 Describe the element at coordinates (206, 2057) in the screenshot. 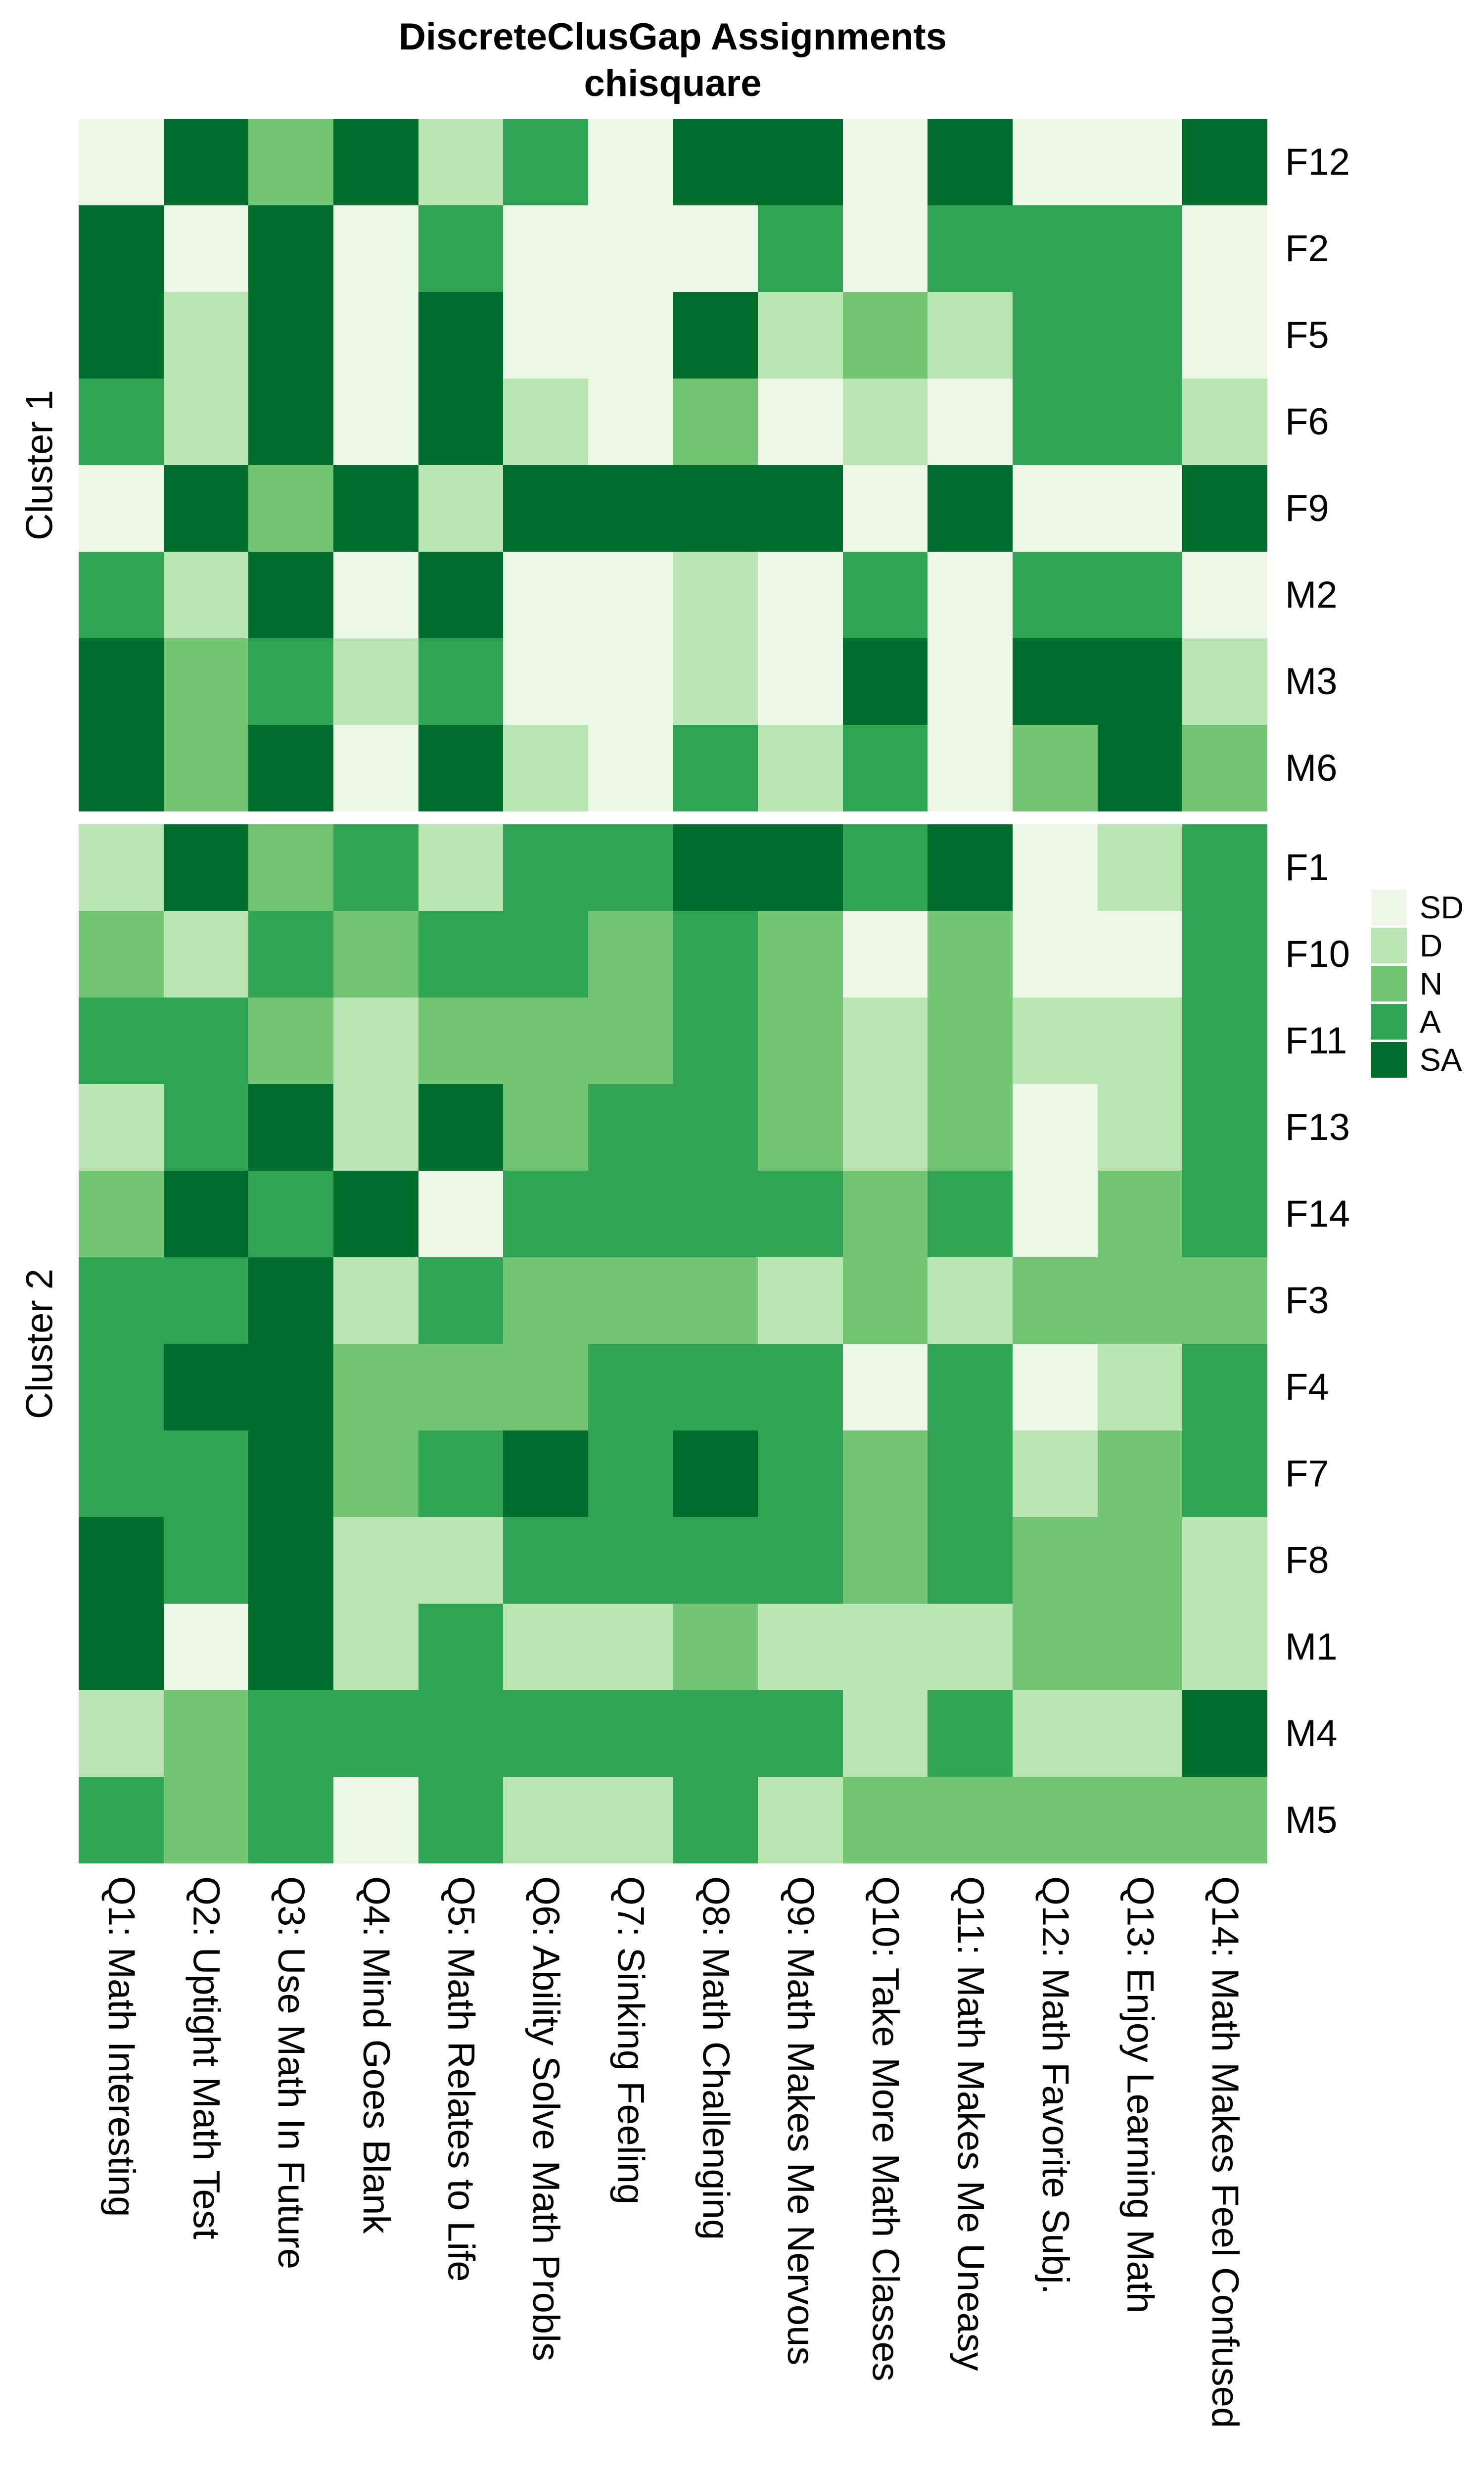

I see `column-label: Q2: Uptight Math Test` at that location.